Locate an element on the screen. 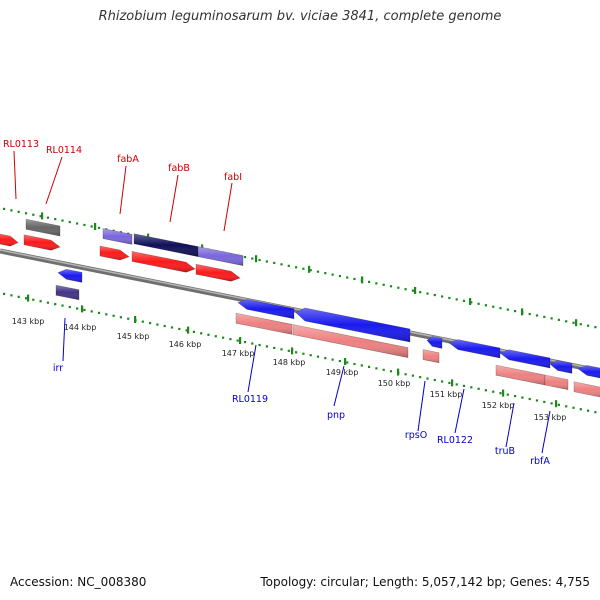 The image size is (600, 600). scale-label: 148 kbp is located at coordinates (289, 362).